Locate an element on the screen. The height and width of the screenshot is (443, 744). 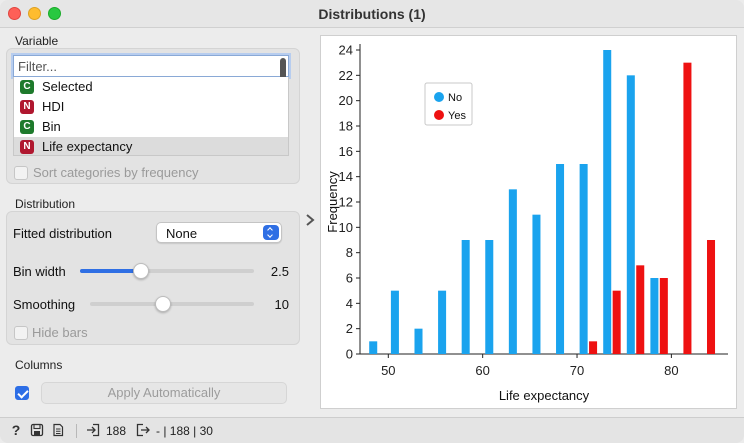
x-tick-label: 70 is located at coordinates (577, 370).